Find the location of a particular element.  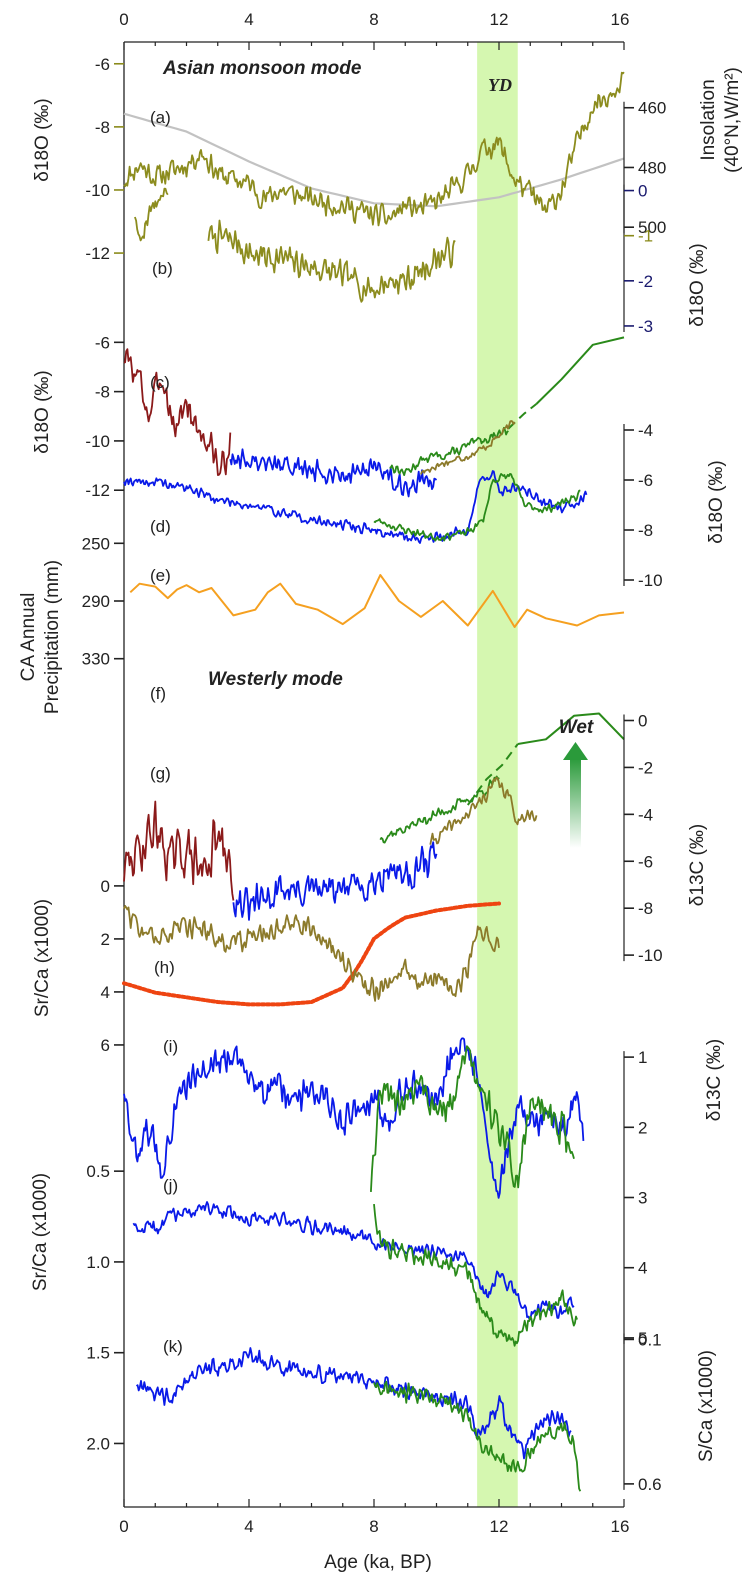

series-h is located at coordinates (311, 953).